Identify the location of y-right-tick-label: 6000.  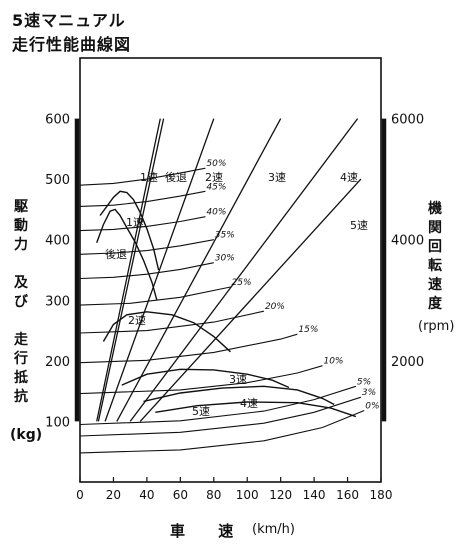
(407, 120).